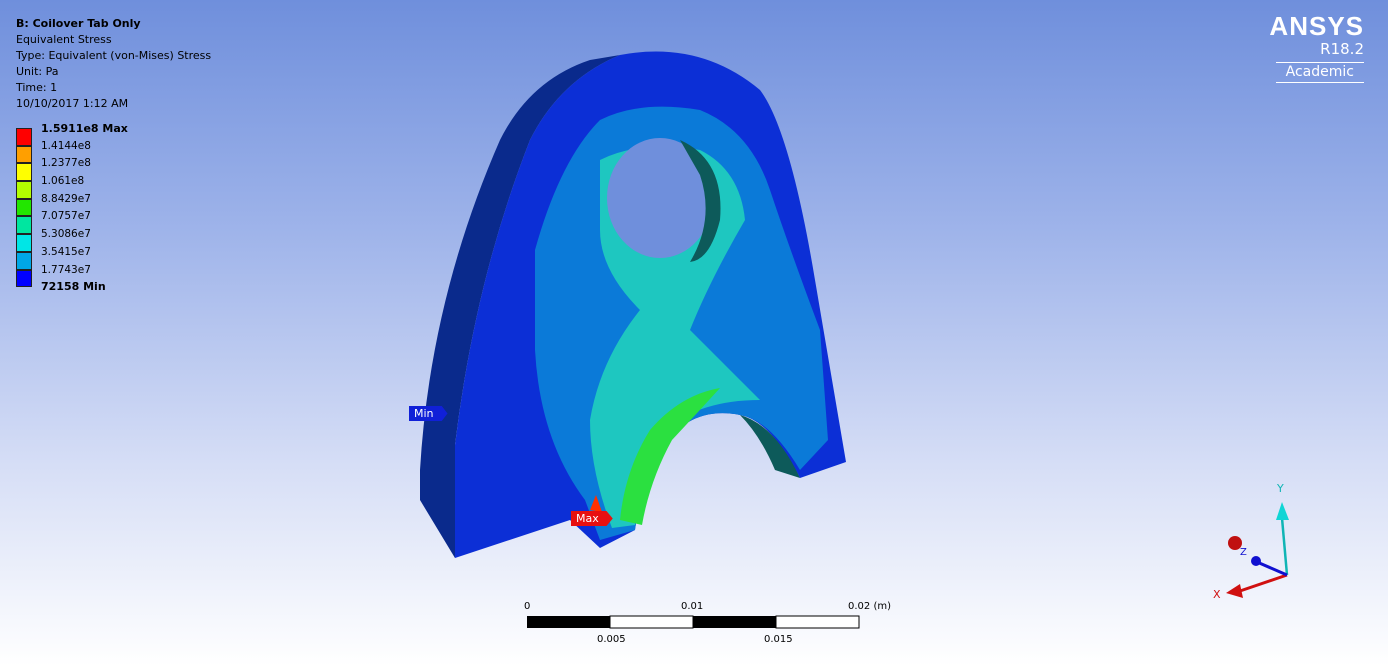  I want to click on triad-y-label: Y, so click(1280, 488).